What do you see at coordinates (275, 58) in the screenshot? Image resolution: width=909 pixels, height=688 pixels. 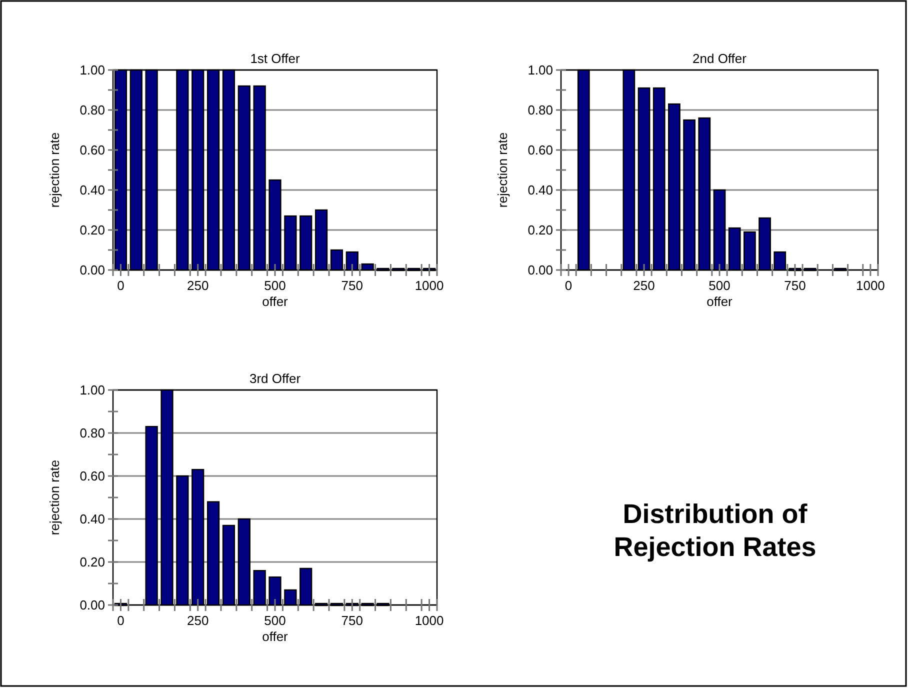 I see `chart-title: 1st Offer` at bounding box center [275, 58].